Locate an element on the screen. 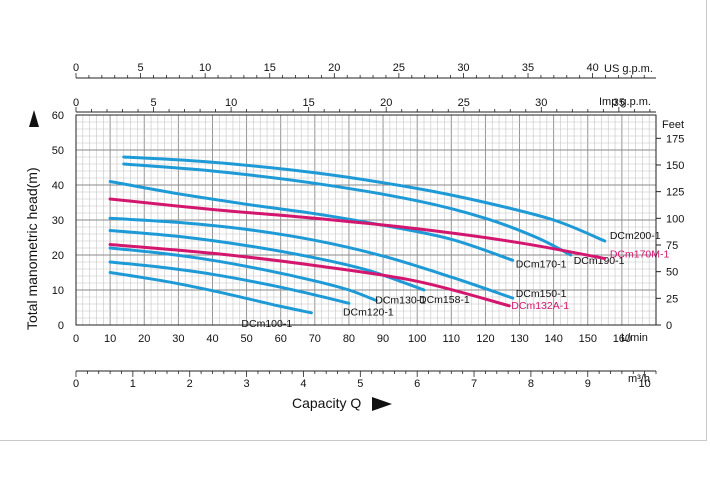 This screenshot has width=710, height=492. imp-gpm-unit-label: Imp g.p.m. is located at coordinates (625, 102).